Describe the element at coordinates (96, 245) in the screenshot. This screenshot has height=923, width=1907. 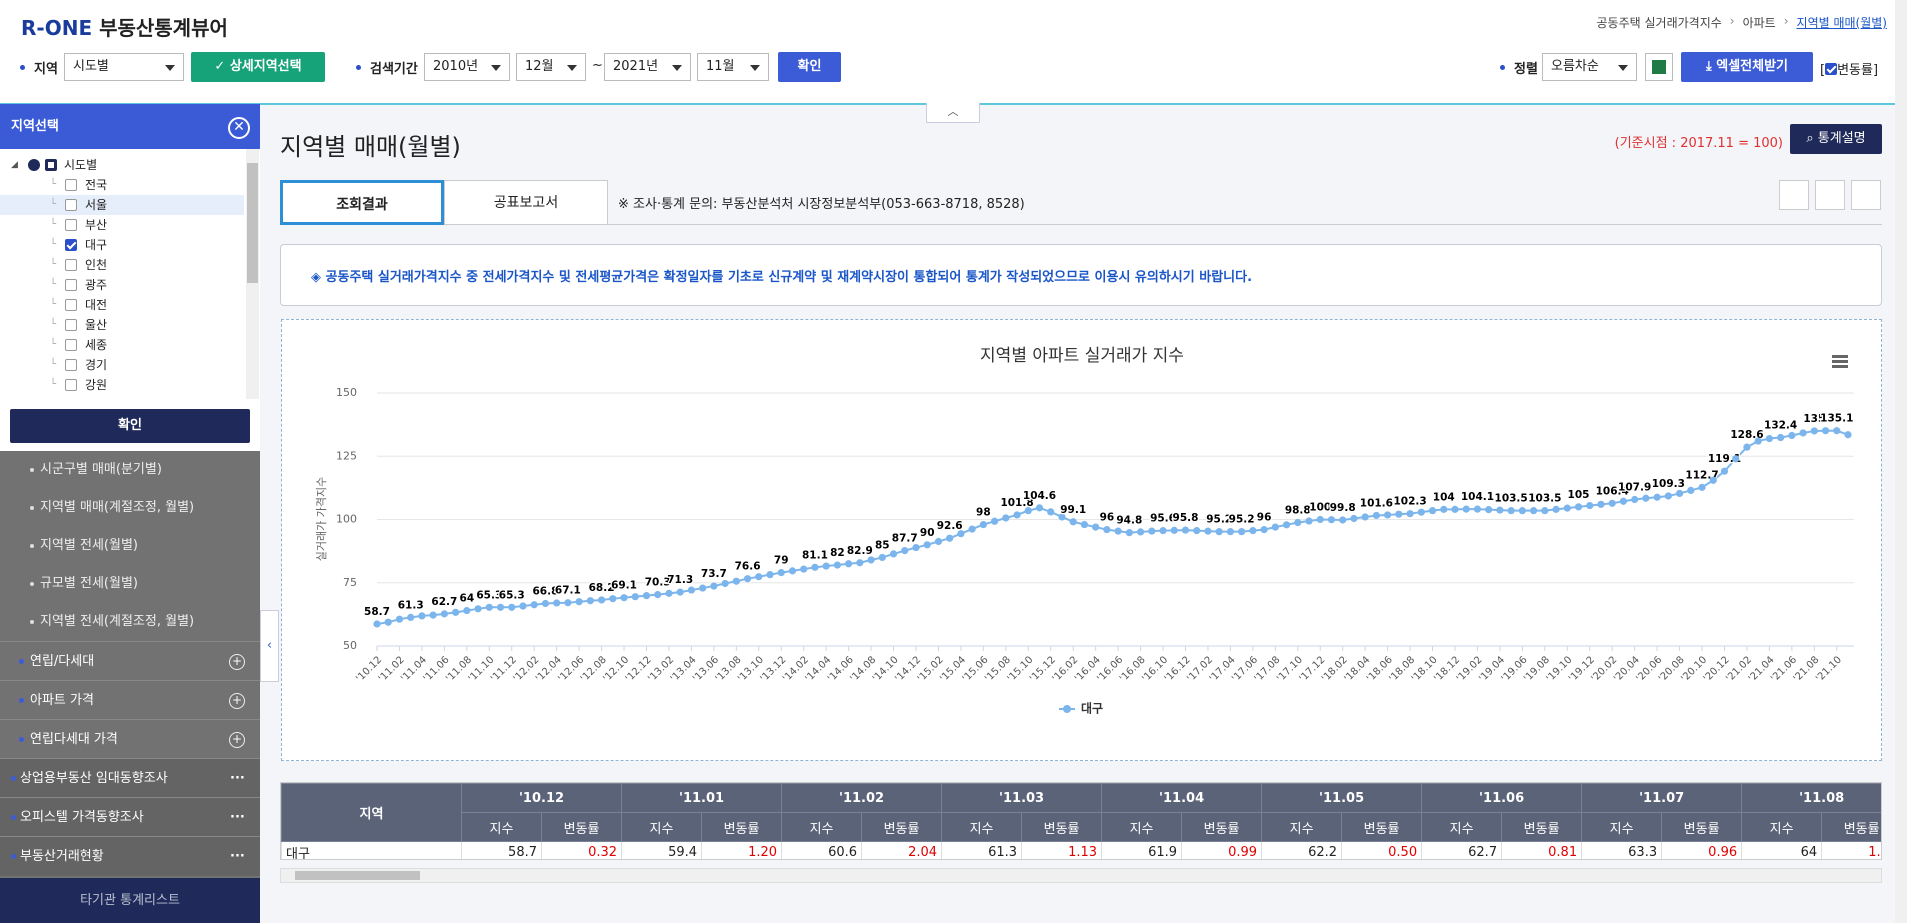
I see `region-label: 대구` at that location.